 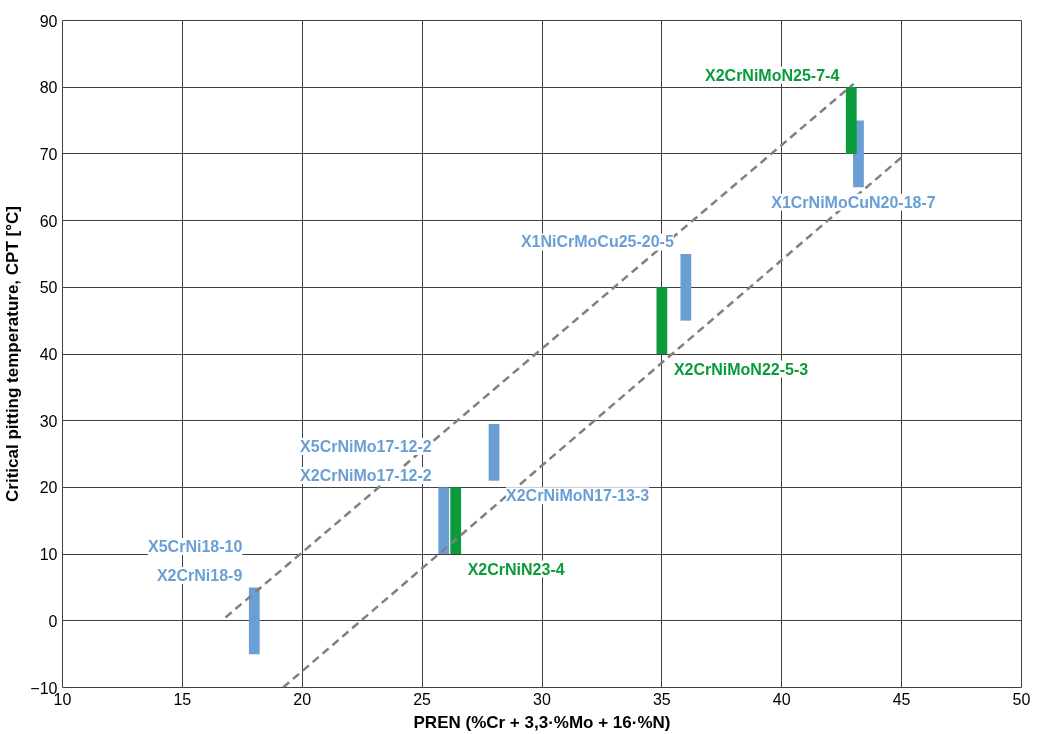 I want to click on y-tick-label: 0, so click(x=53, y=621).